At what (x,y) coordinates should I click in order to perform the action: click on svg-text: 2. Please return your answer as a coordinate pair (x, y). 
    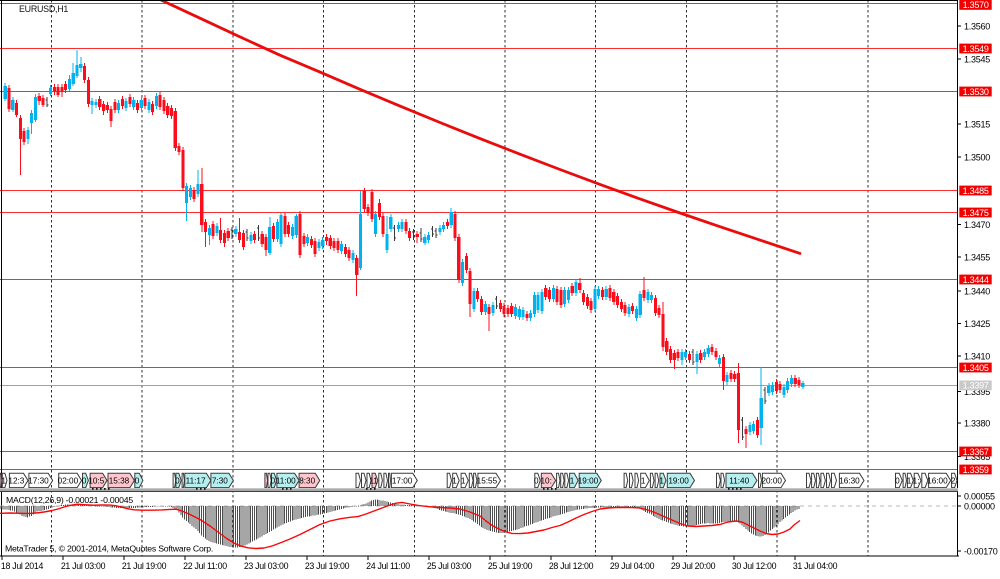
    Looking at the image, I should click on (953, 480).